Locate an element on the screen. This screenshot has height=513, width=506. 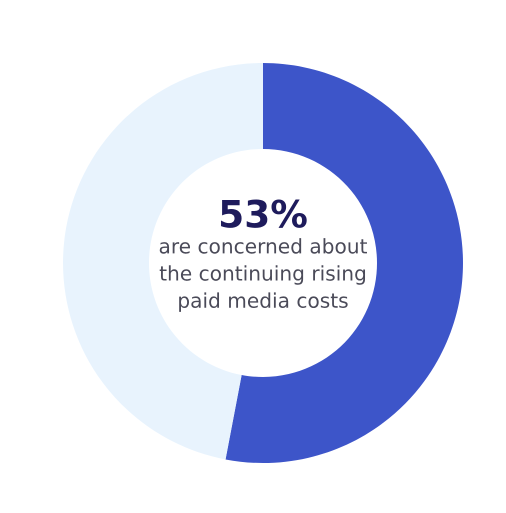
text: are concerned about the continuing rising paid media costs is located at coordinates (263, 275).